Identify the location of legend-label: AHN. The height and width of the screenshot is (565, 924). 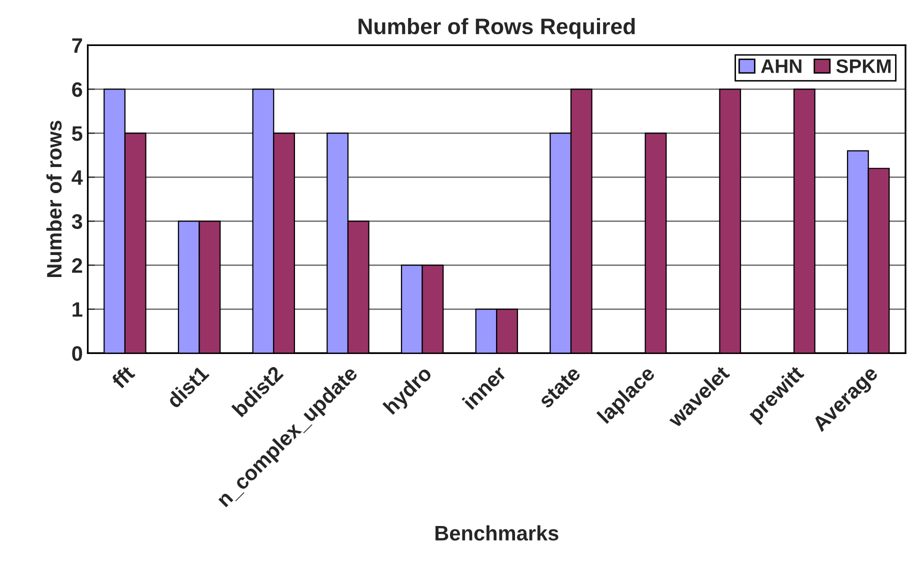
(781, 66).